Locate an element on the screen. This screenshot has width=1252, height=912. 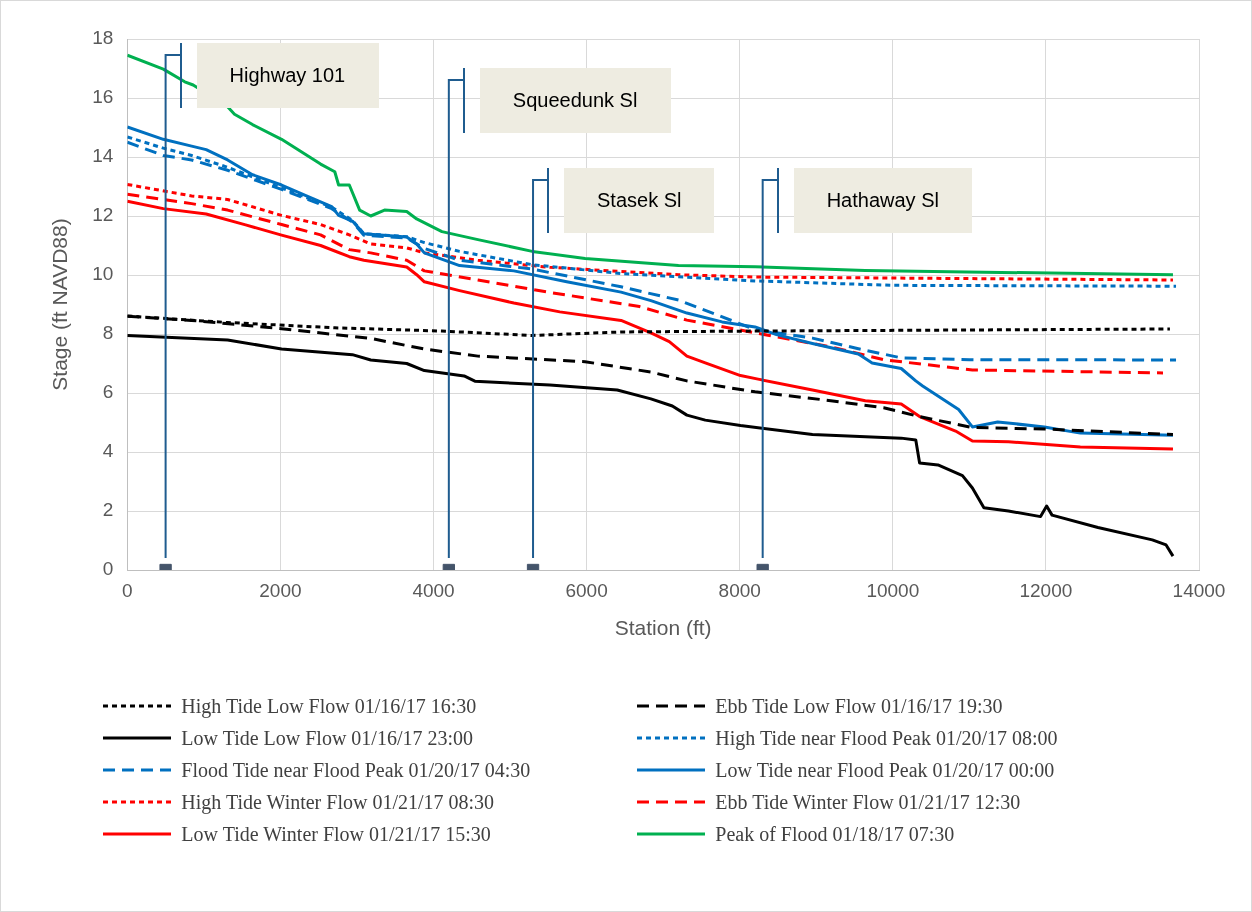
legend-label: Low Tide Winter Flow 01/21/17 15:30 is located at coordinates (336, 834).